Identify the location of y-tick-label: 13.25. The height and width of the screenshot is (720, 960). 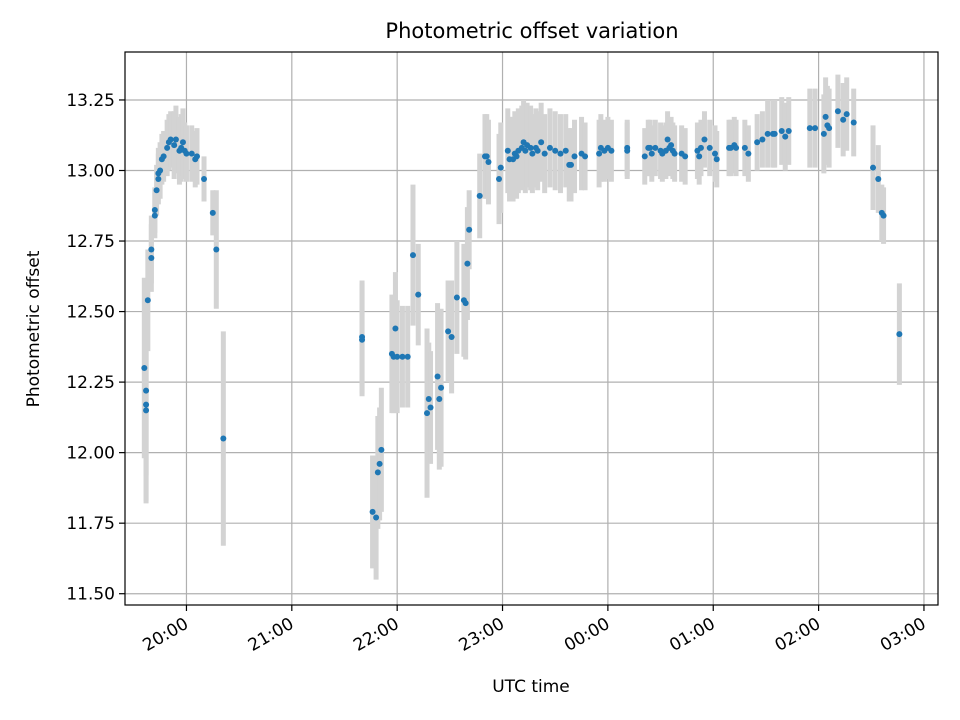
(90, 101).